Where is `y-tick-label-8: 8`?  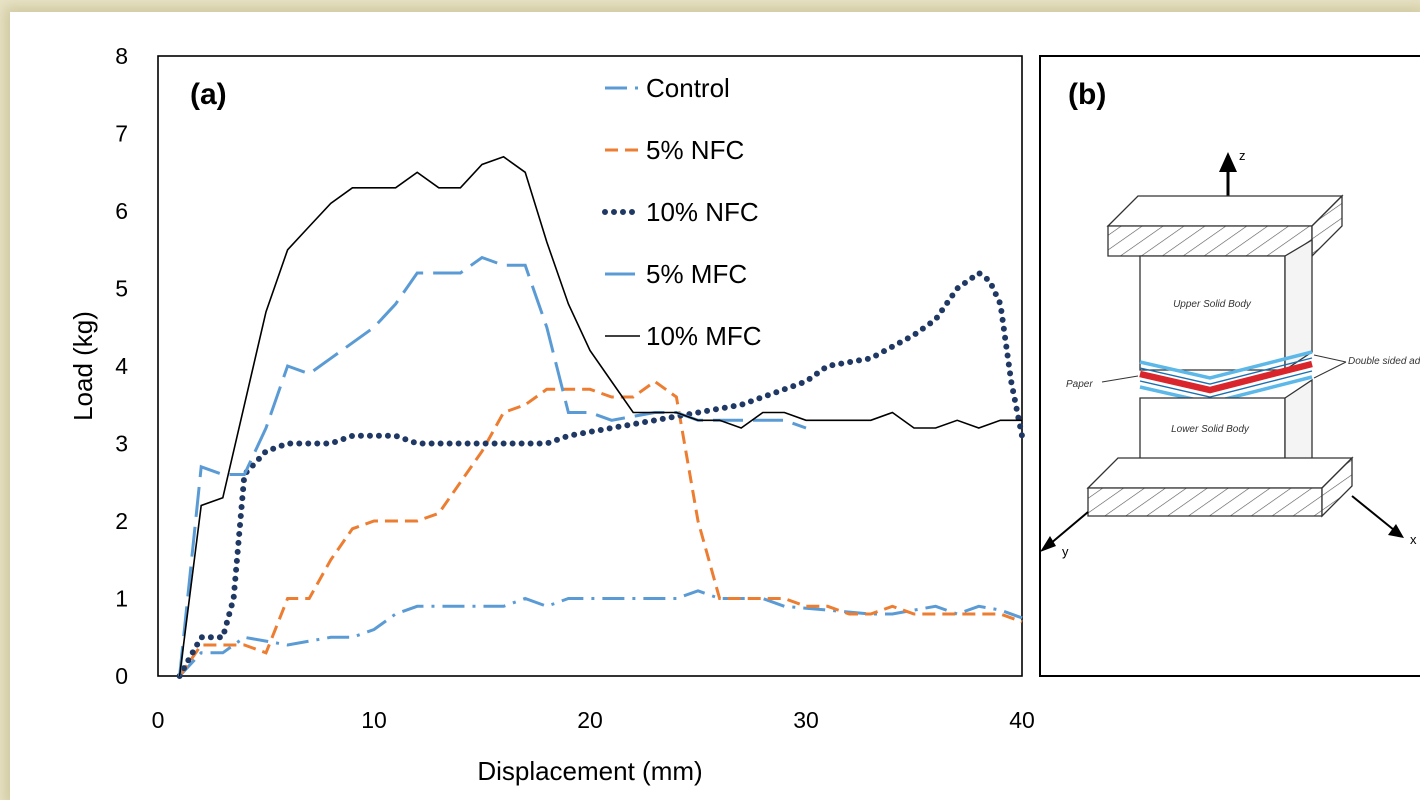 y-tick-label-8: 8 is located at coordinates (121, 56).